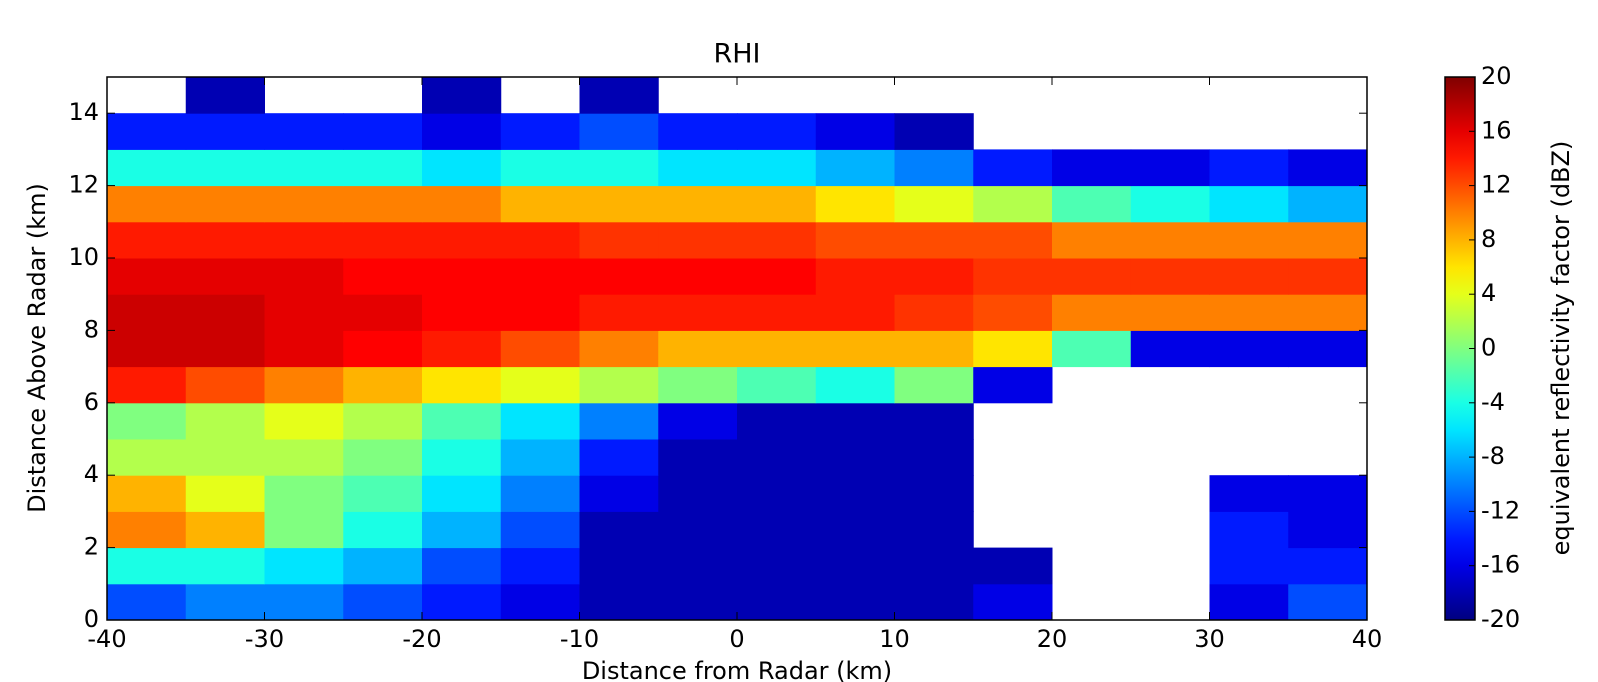  I want to click on colorbar-tick-label: 4, so click(1488, 293).